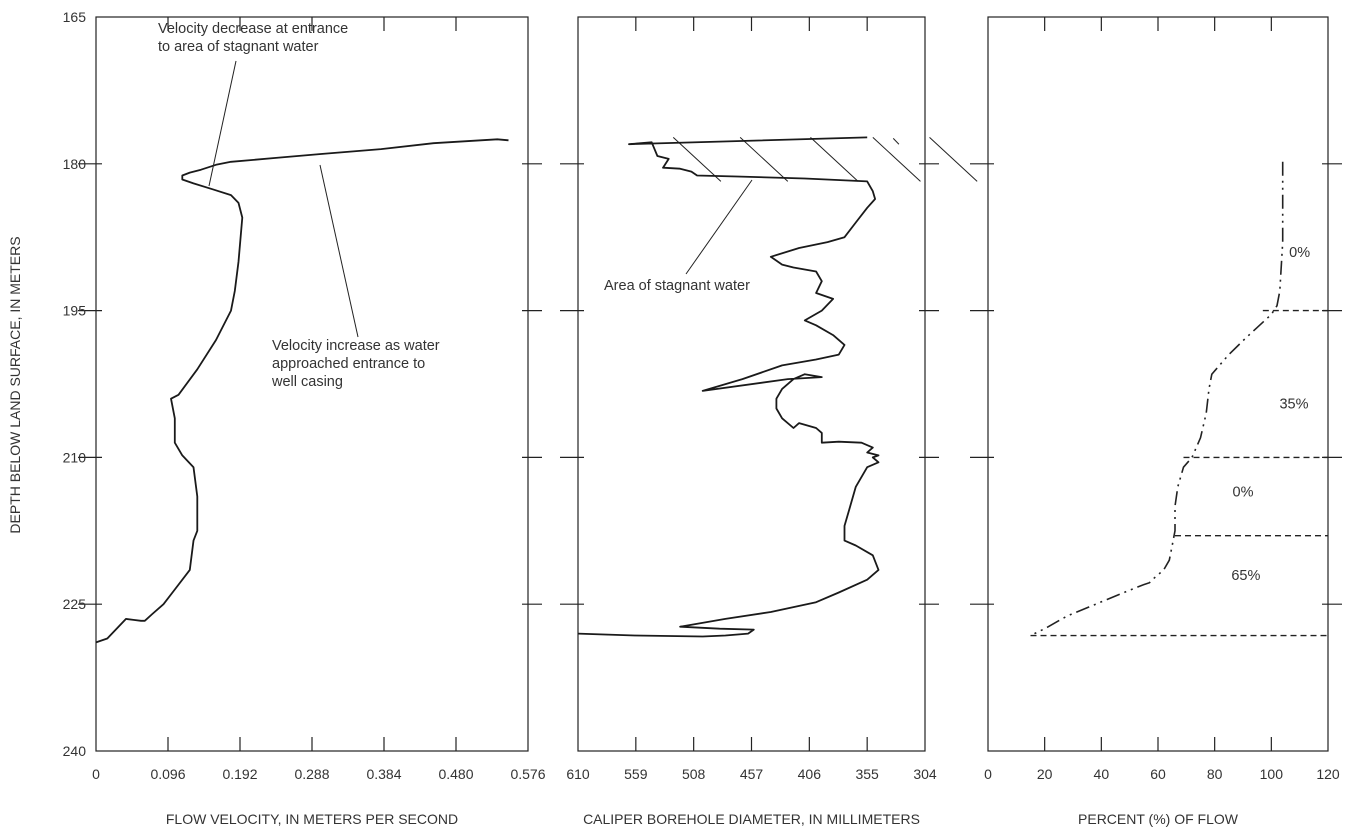 Image resolution: width=1354 pixels, height=828 pixels. Describe the element at coordinates (728, 387) in the screenshot. I see `caliper-series-line` at that location.